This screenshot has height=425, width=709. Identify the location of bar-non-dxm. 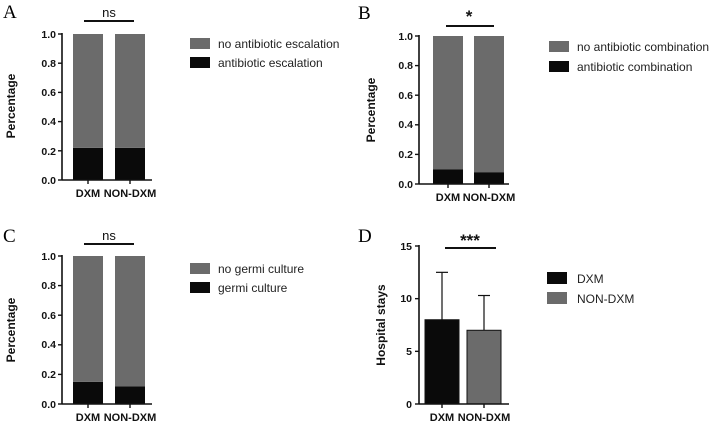
(484, 367).